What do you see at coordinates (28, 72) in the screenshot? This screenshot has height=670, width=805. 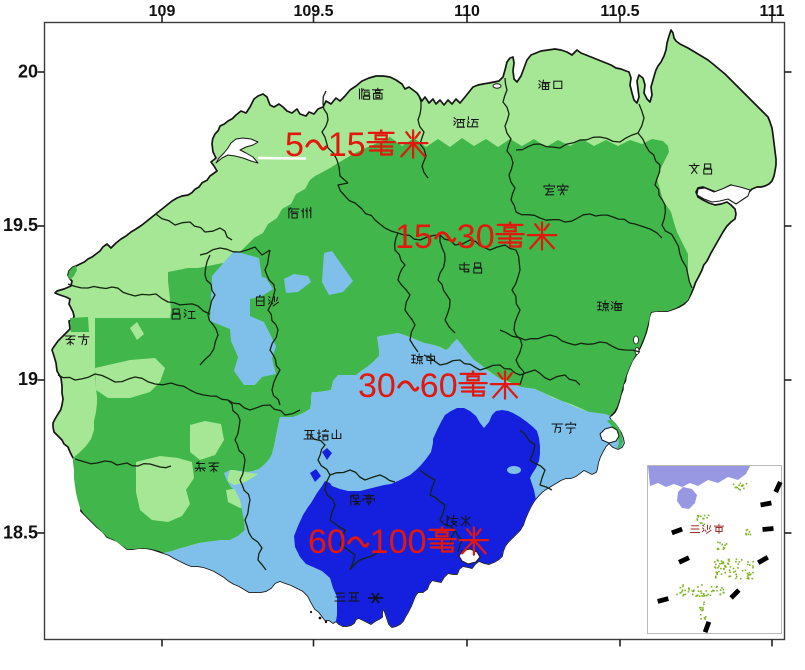 I see `svg-text: 20` at bounding box center [28, 72].